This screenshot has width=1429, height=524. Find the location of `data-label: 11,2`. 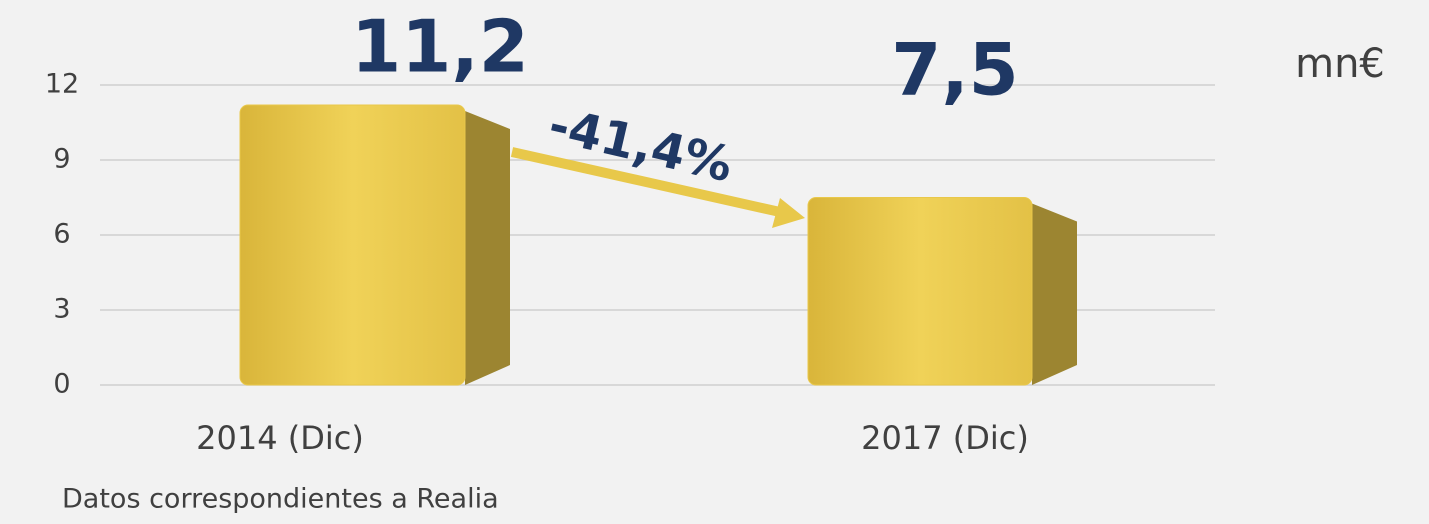

data-label: 11,2 is located at coordinates (440, 47).